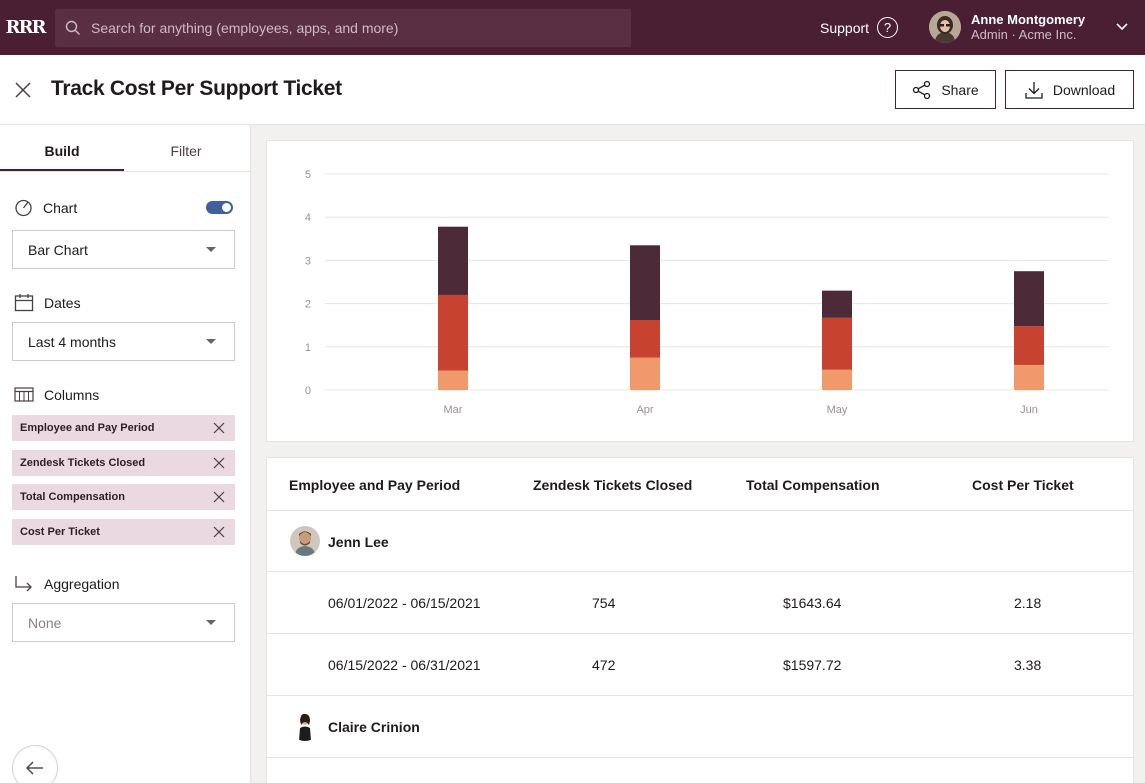 The height and width of the screenshot is (783, 1145). Describe the element at coordinates (922, 89) in the screenshot. I see `share-icon` at that location.